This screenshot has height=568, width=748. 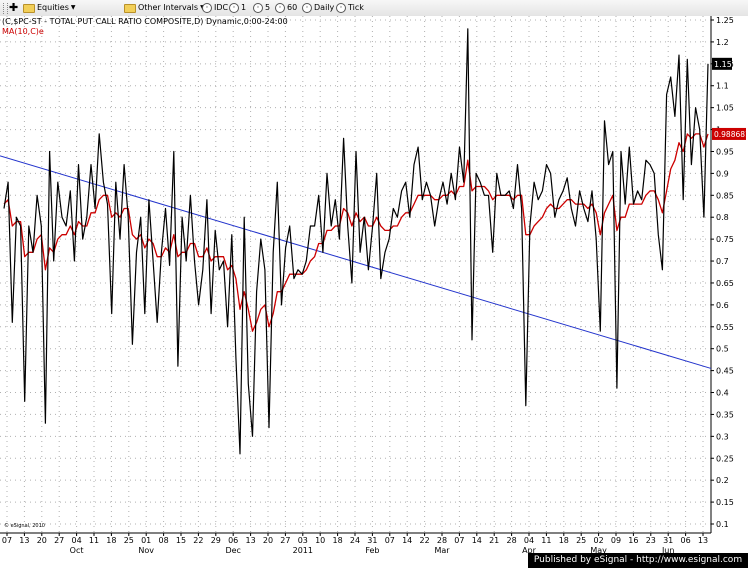 I want to click on x-tick-label: 23, so click(x=651, y=540).